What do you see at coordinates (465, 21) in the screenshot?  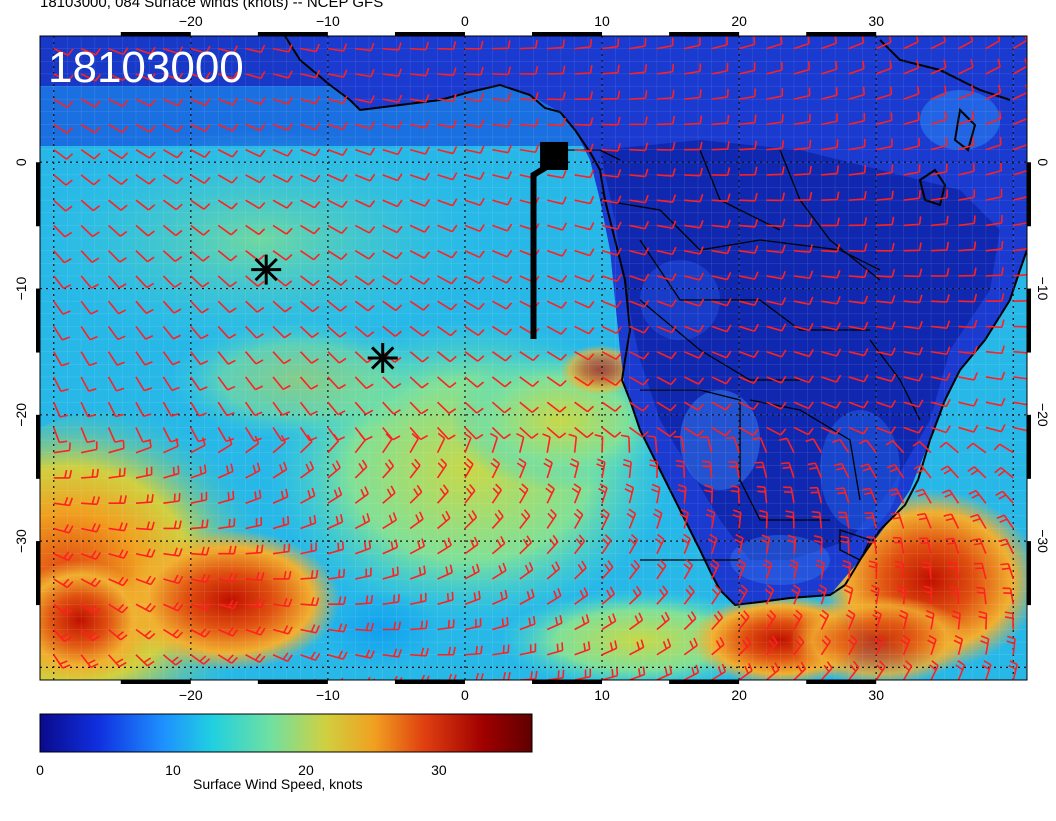 I see `lon-tick-label-top: 0` at bounding box center [465, 21].